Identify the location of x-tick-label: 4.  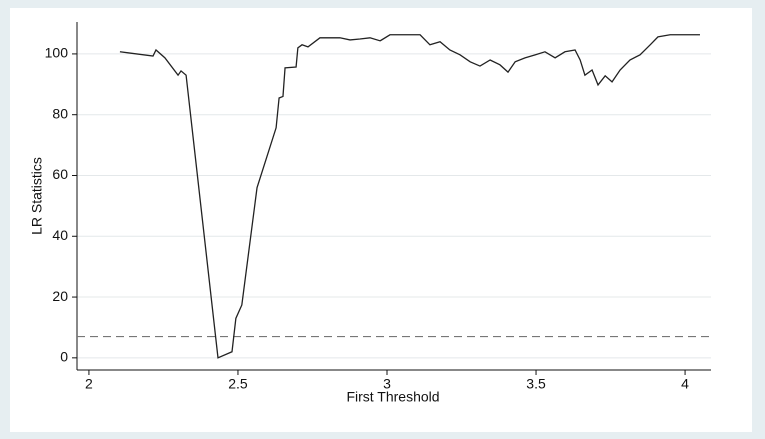
(685, 384).